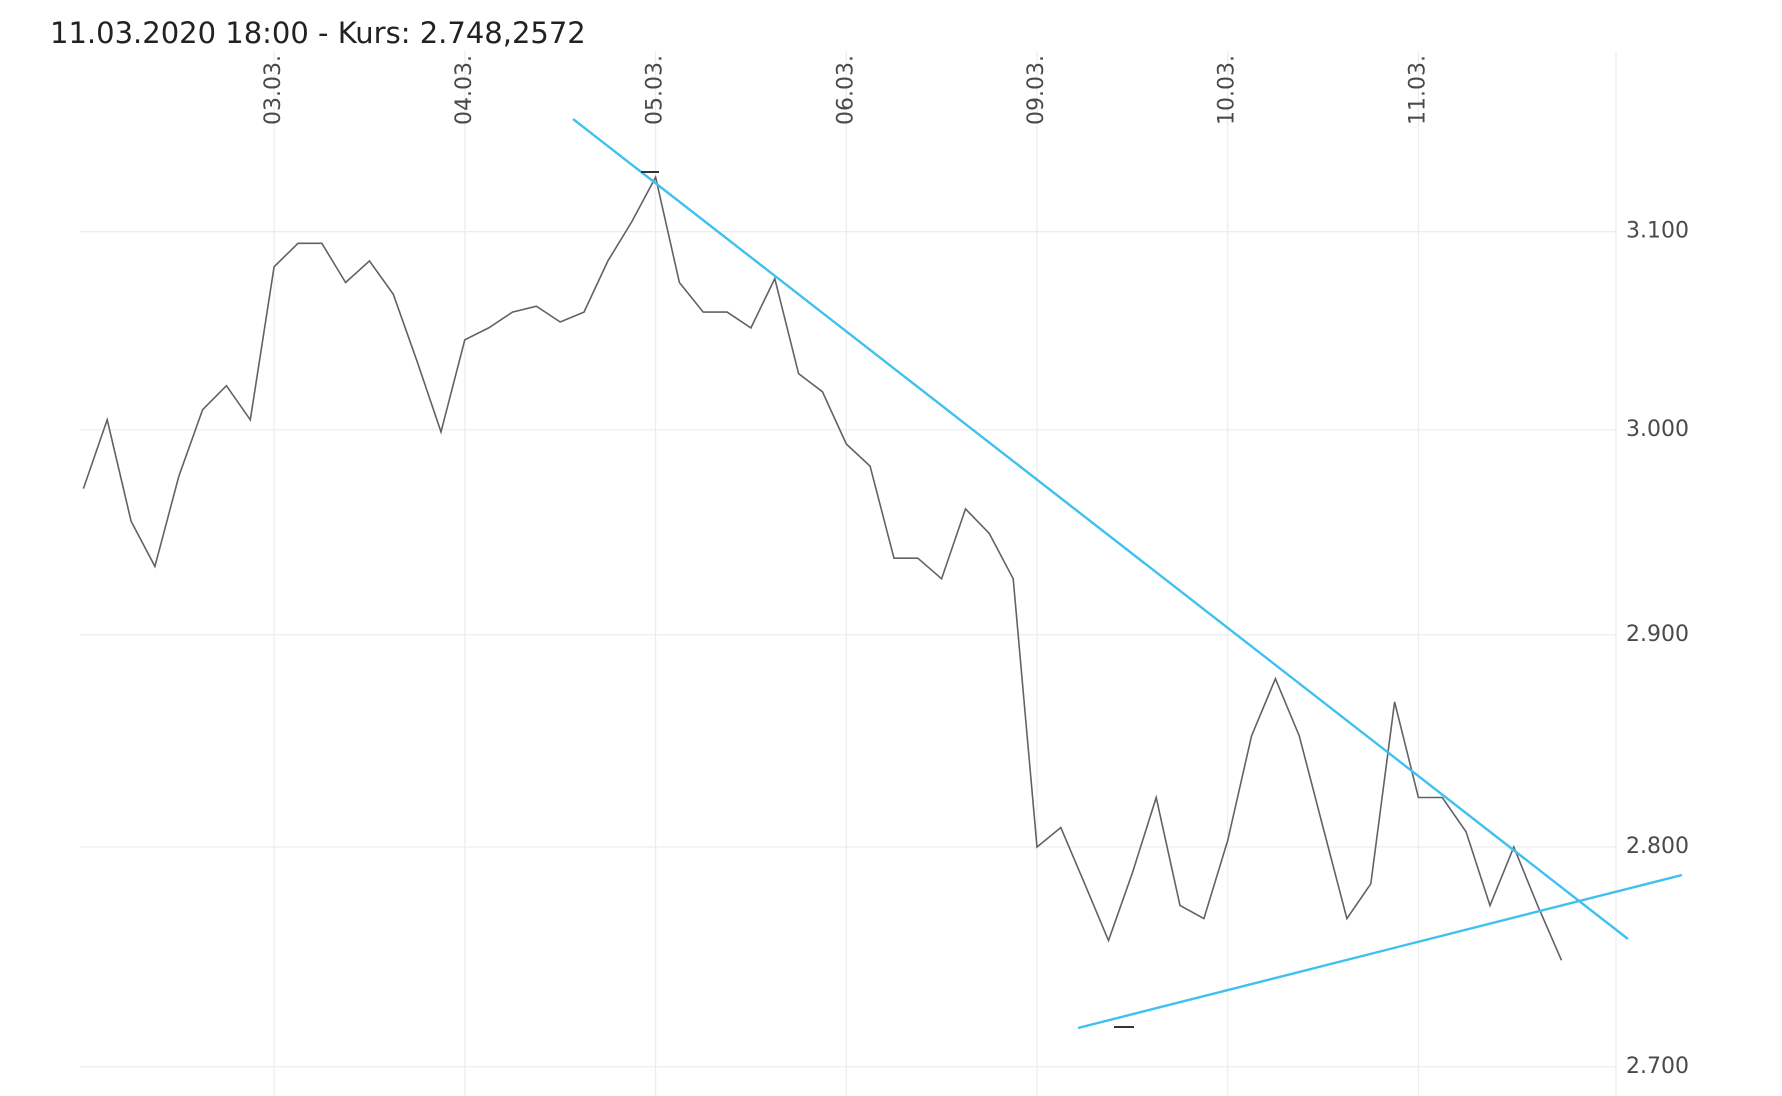 The width and height of the screenshot is (1782, 1096). Describe the element at coordinates (1417, 90) in the screenshot. I see `x-tick-label: 11.03.` at that location.